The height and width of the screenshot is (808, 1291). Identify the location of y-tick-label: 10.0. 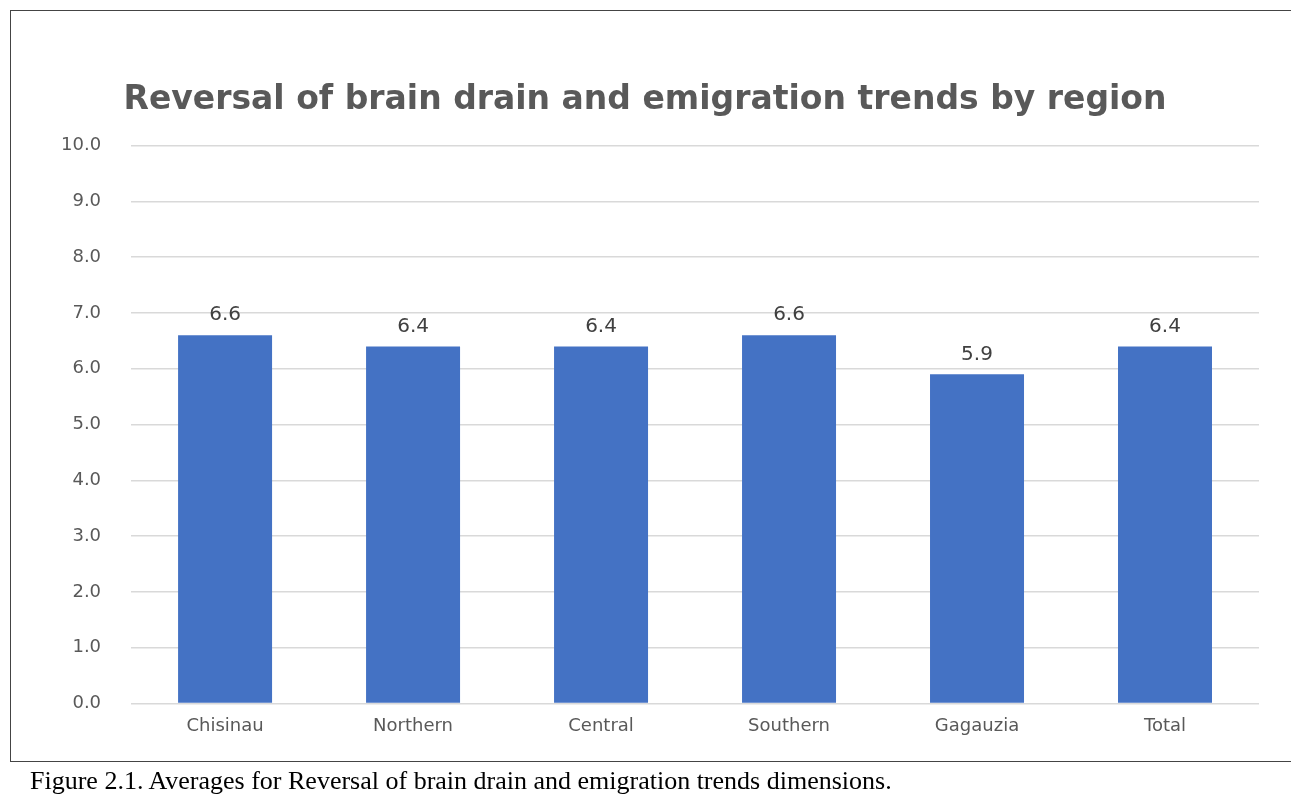
(81, 144).